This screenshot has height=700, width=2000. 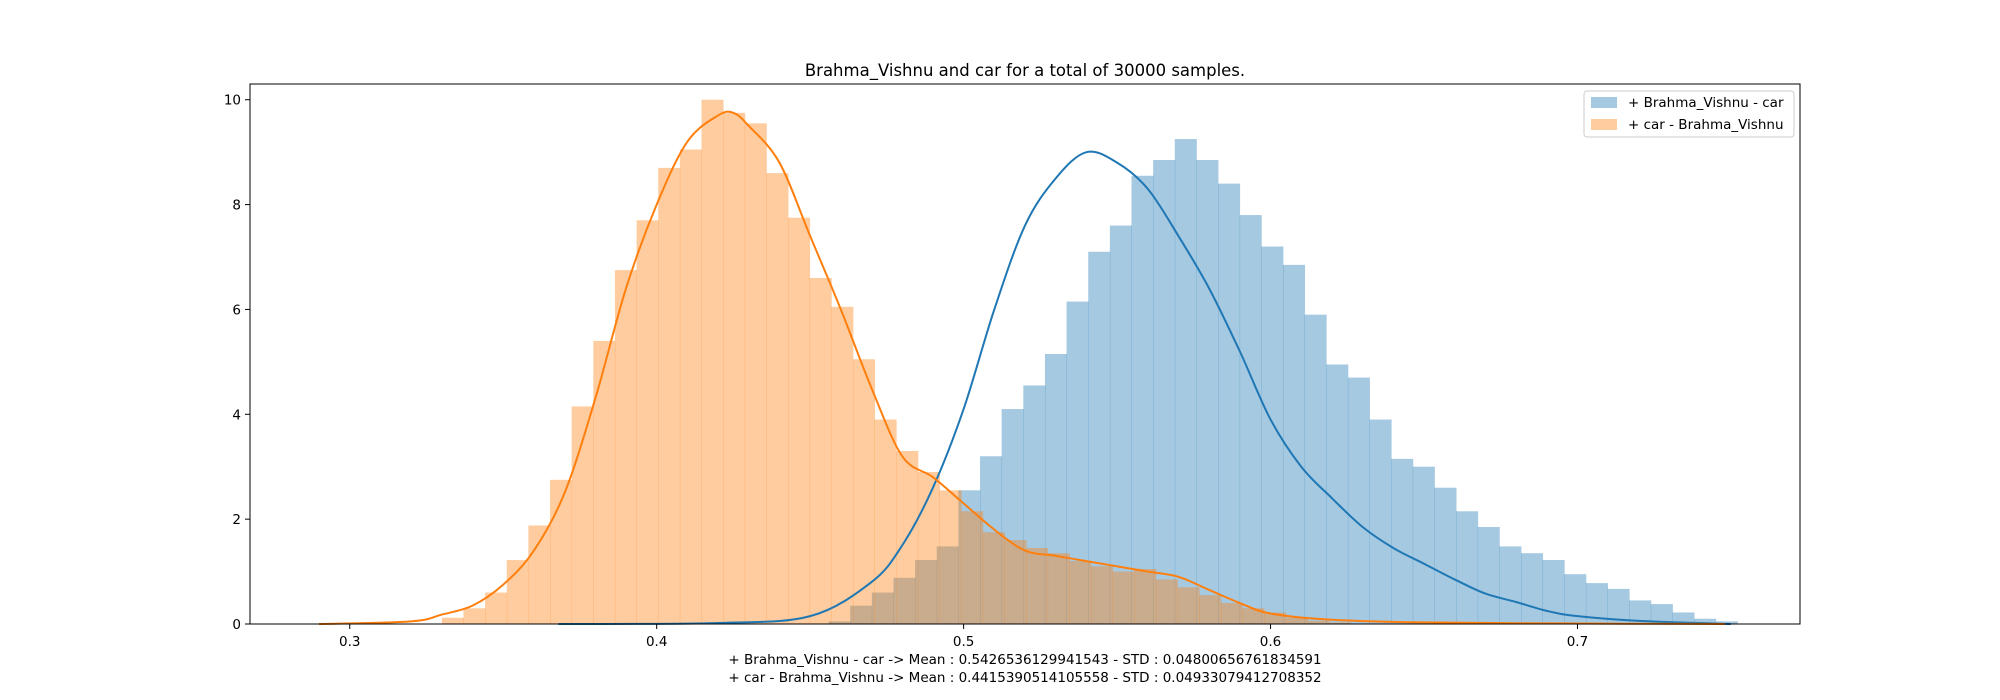 I want to click on legend-box, so click(x=1689, y=114).